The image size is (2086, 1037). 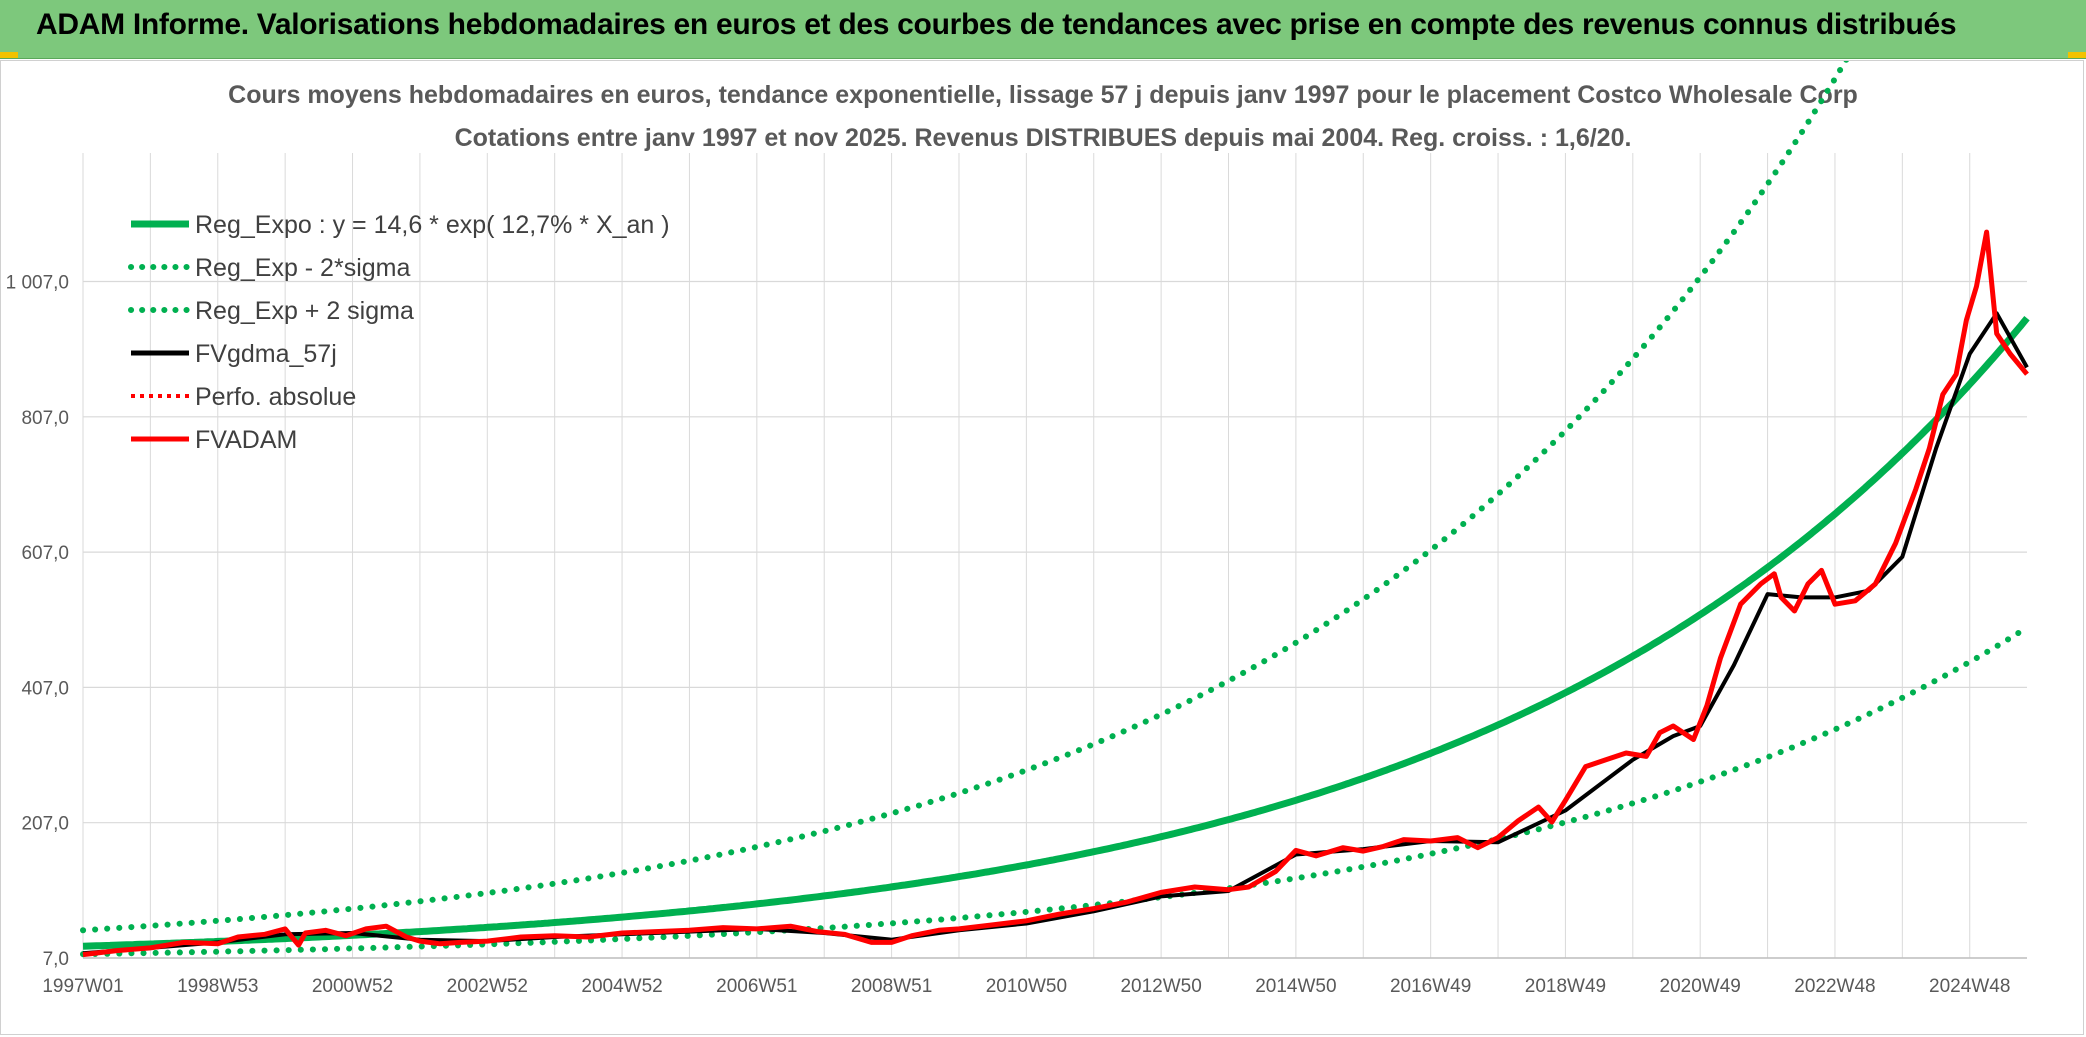 What do you see at coordinates (266, 354) in the screenshot?
I see `legend-label-smooth: FVgdma_57j` at bounding box center [266, 354].